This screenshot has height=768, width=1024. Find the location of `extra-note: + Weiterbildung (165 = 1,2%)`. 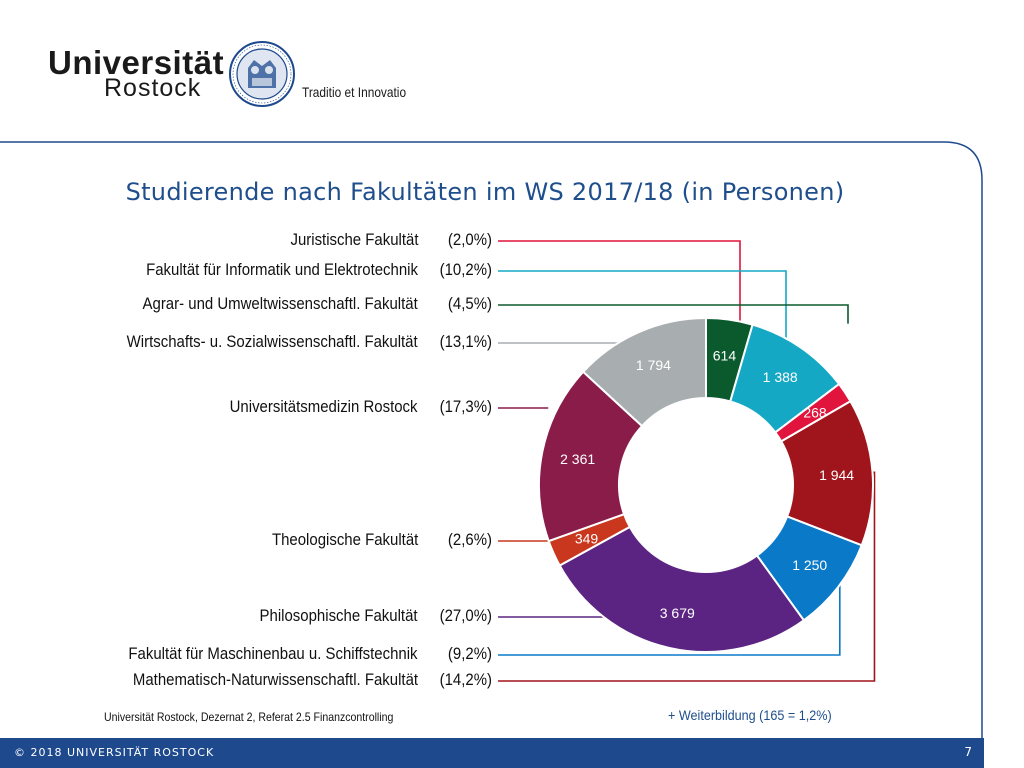

extra-note: + Weiterbildung (165 = 1,2%) is located at coordinates (750, 715).